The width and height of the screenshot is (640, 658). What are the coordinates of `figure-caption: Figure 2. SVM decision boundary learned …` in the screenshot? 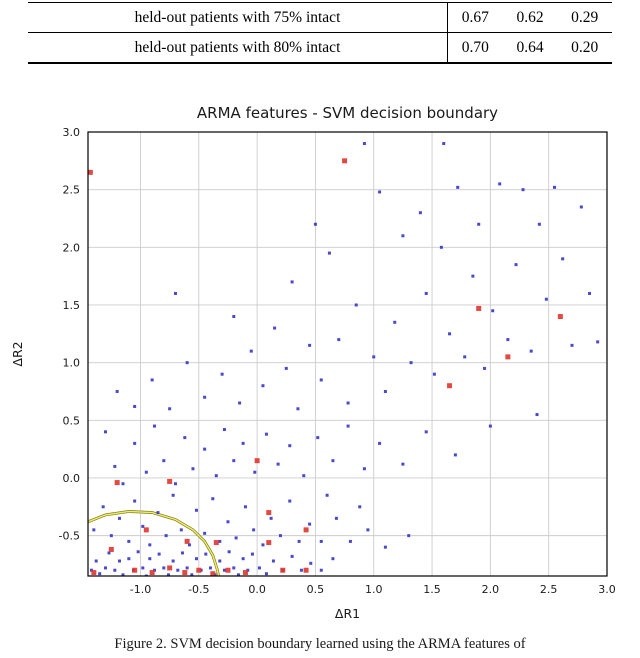 It's located at (320, 644).